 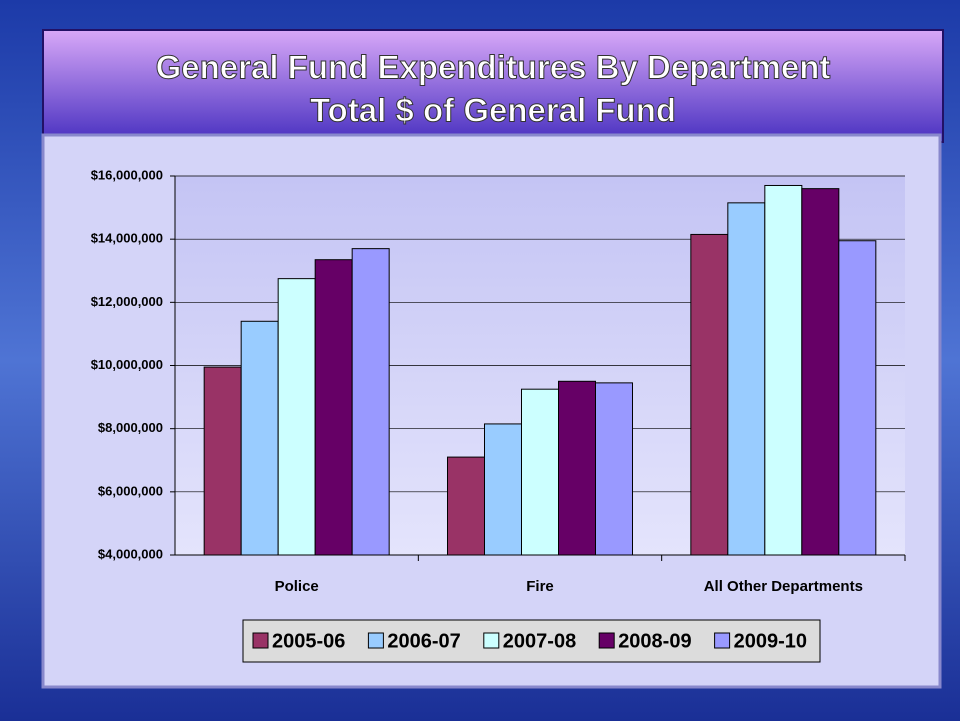 I want to click on y-tick-label: $6,000,000, so click(x=130, y=490).